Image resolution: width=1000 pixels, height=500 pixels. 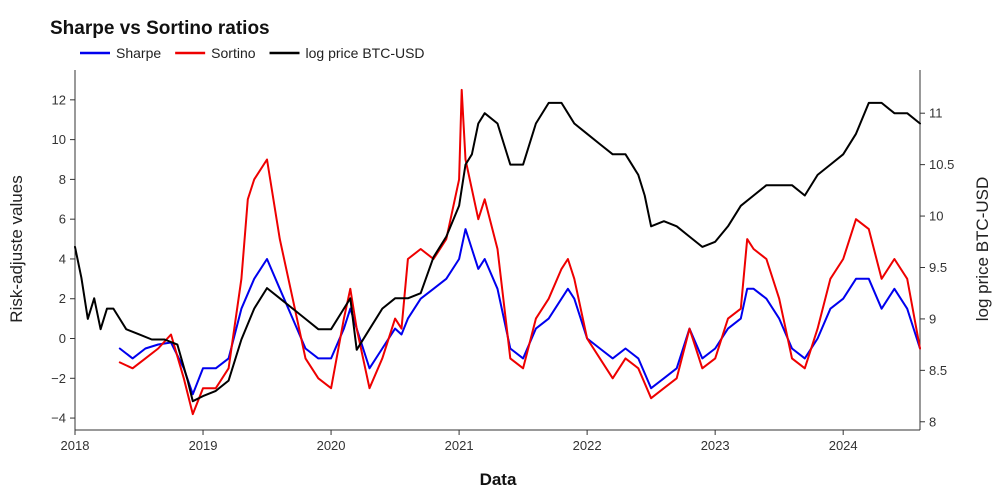 What do you see at coordinates (75, 445) in the screenshot?
I see `x-tick-label: 2018` at bounding box center [75, 445].